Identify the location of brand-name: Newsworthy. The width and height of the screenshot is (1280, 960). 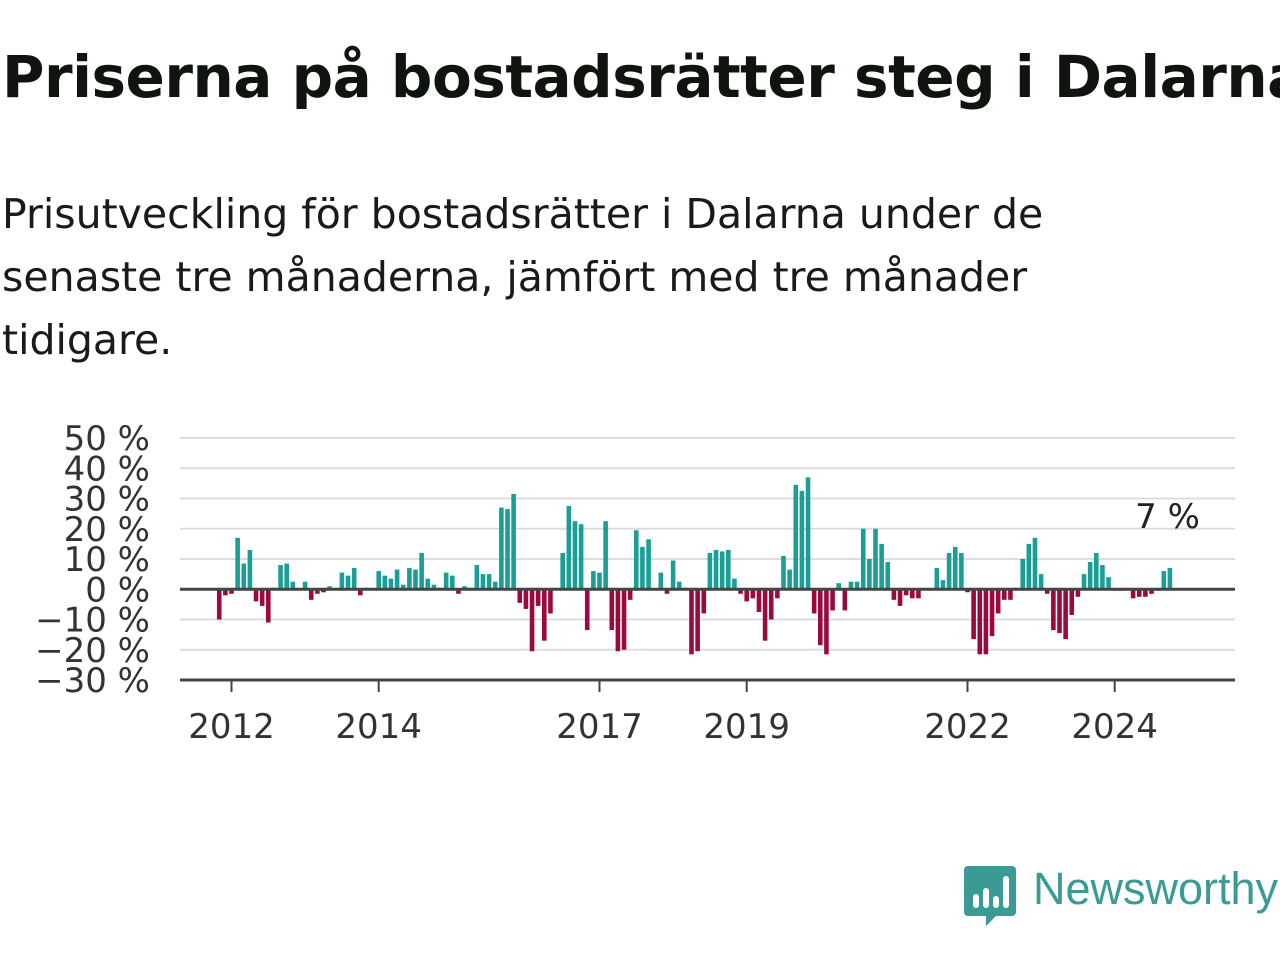
(1156, 888).